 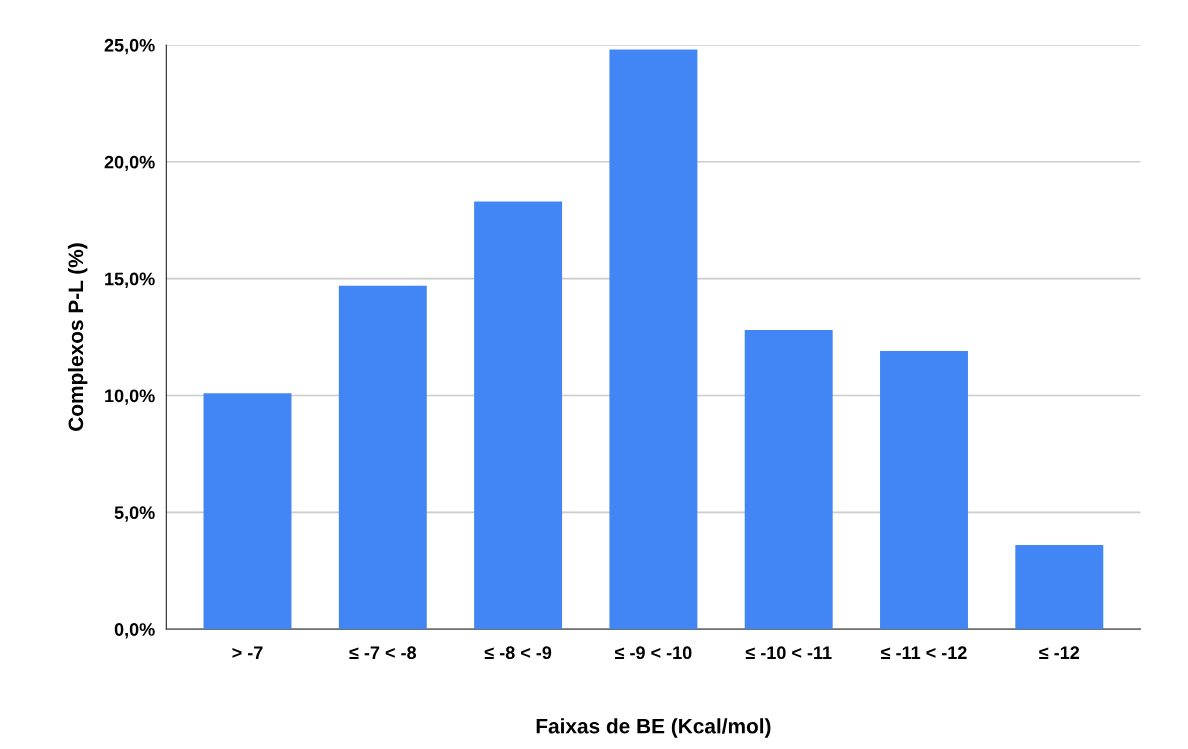 I want to click on y-tick-label: 0,0%, so click(x=134, y=631).